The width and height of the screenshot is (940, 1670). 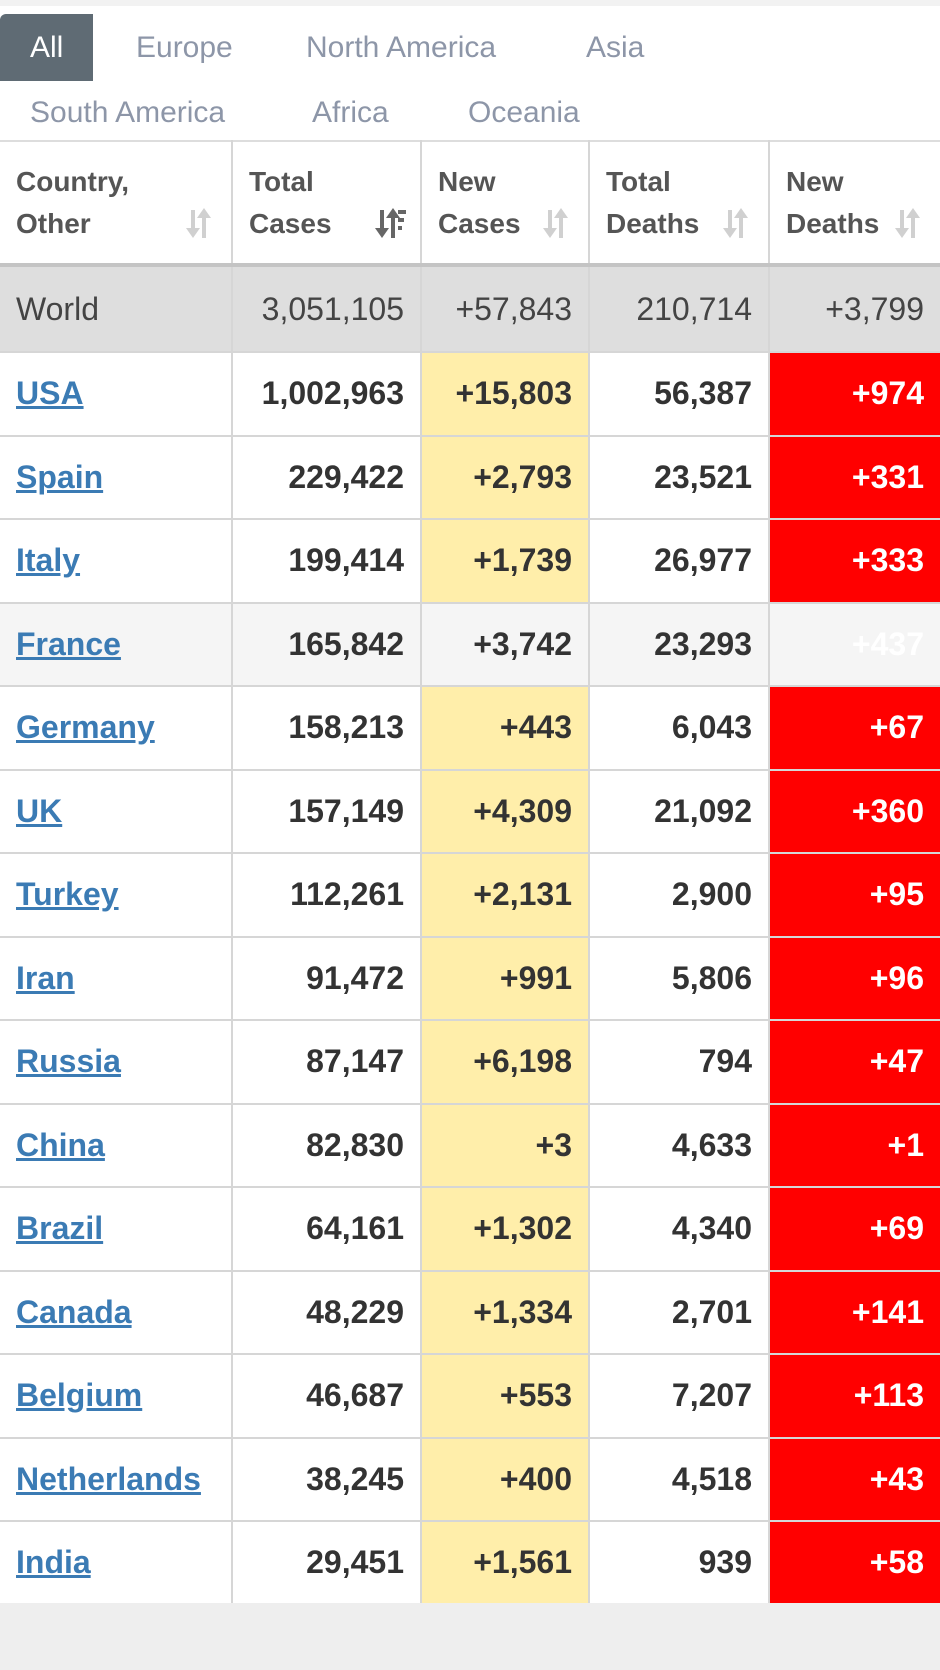 What do you see at coordinates (326, 1062) in the screenshot?
I see `table-cell: 87,147` at bounding box center [326, 1062].